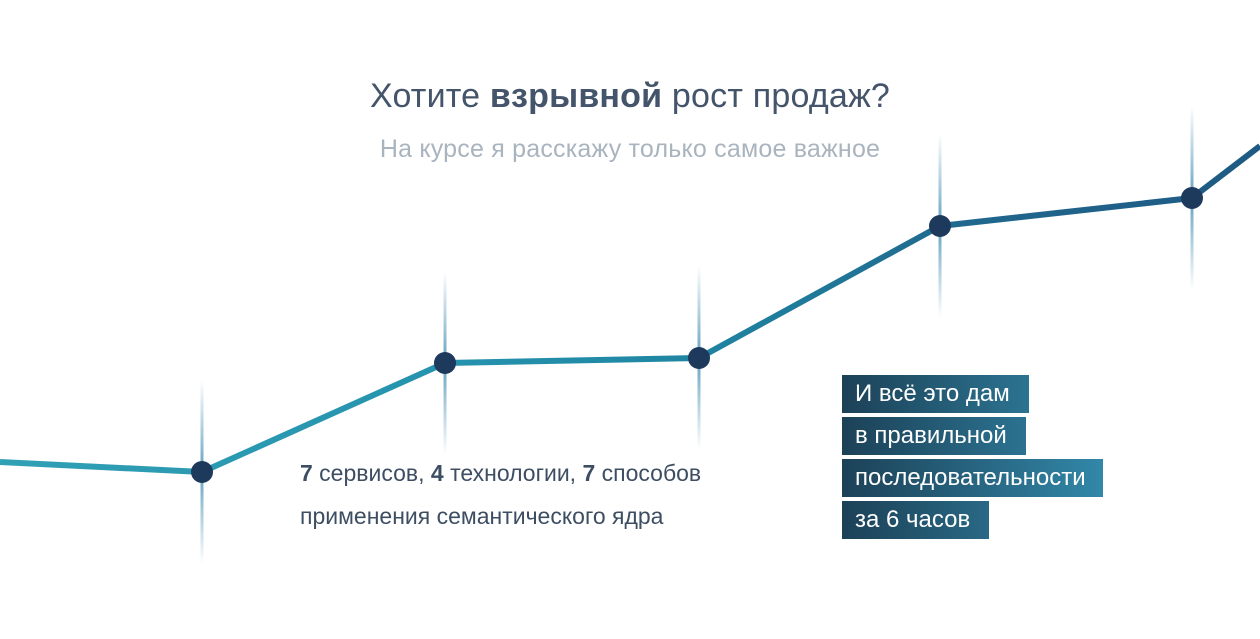 The image size is (1260, 639). Describe the element at coordinates (916, 520) in the screenshot. I see `callout-badge-4: за 6 часов` at that location.